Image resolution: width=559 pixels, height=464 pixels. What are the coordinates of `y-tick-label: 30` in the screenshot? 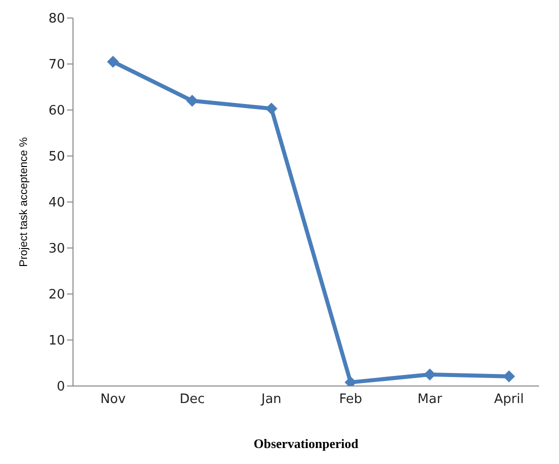 It's located at (56, 249).